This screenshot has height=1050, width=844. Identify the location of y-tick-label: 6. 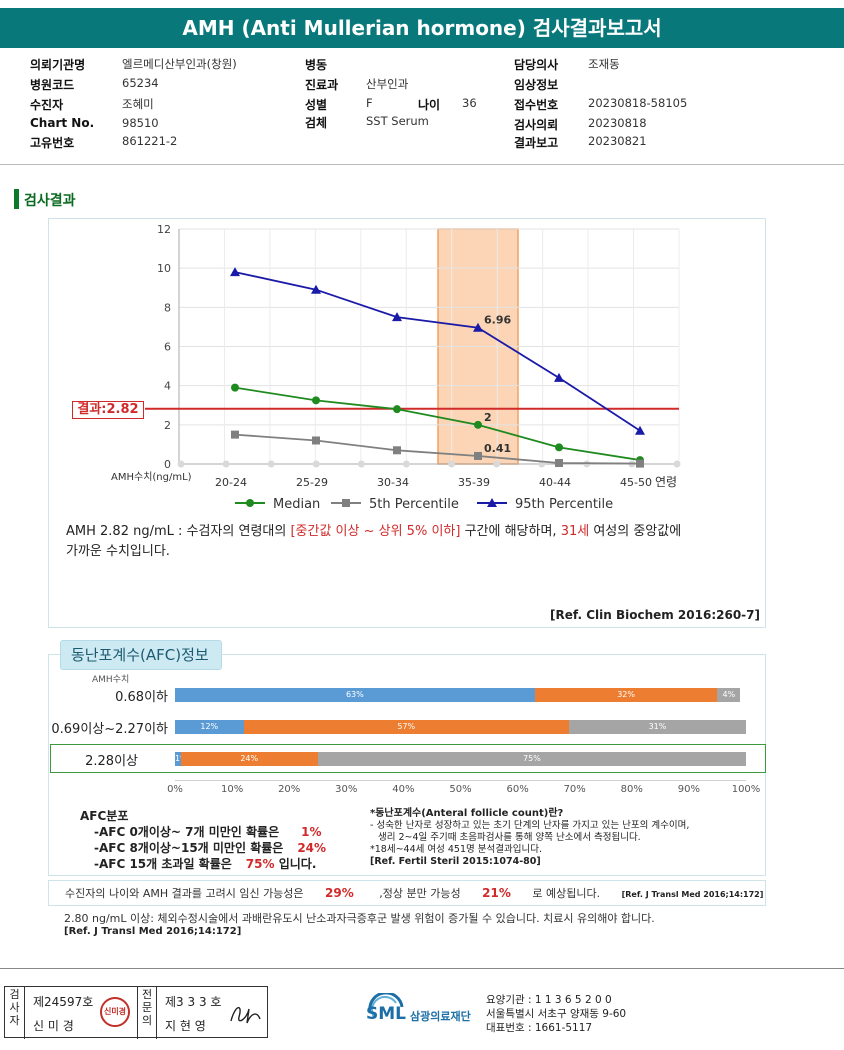
(167, 347).